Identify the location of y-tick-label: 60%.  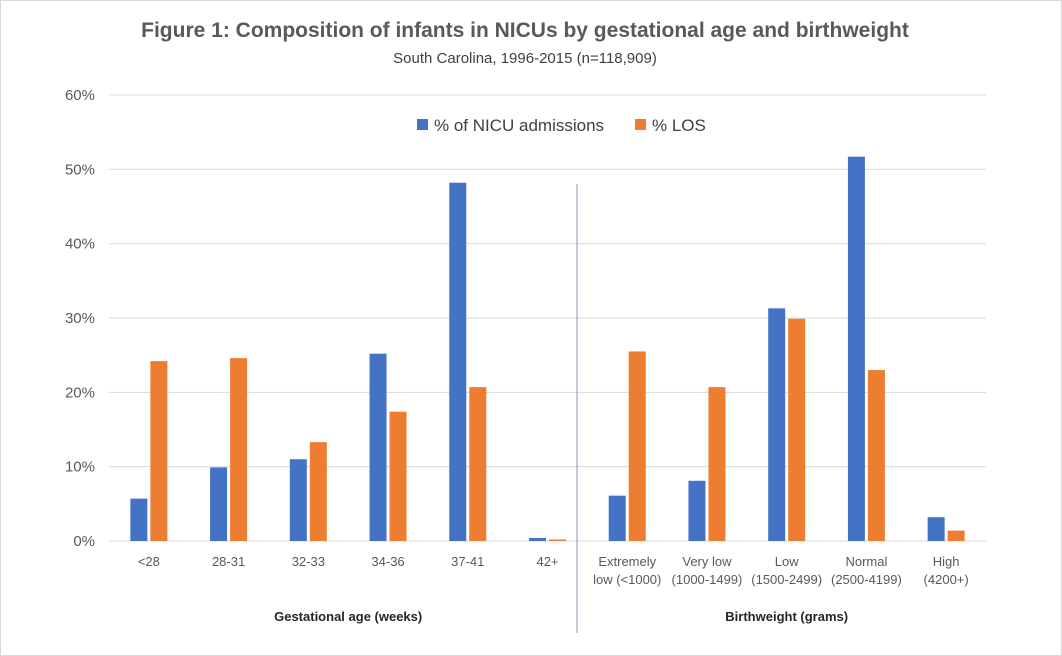
(80, 95).